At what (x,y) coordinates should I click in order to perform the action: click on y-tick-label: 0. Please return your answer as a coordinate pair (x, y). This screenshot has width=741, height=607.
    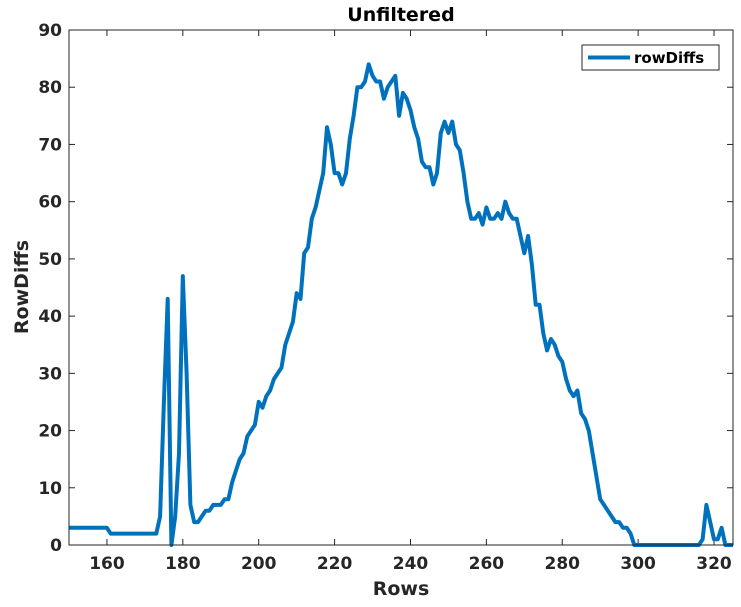
    Looking at the image, I should click on (56, 546).